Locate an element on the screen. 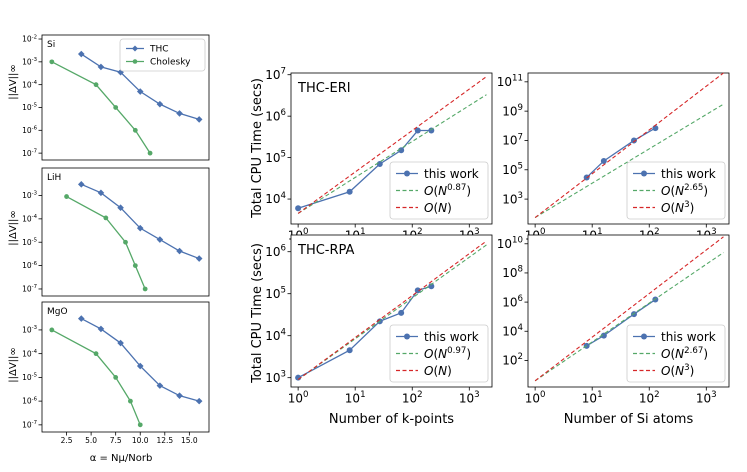 This screenshot has height=472, width=747. legend-label: THC is located at coordinates (159, 50).